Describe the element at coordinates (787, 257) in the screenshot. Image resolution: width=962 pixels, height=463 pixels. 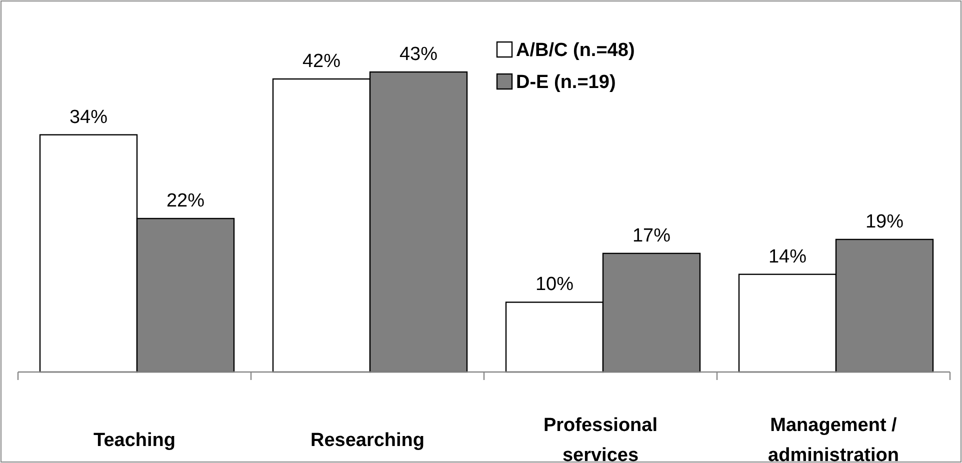
I see `data-label: 14%` at that location.